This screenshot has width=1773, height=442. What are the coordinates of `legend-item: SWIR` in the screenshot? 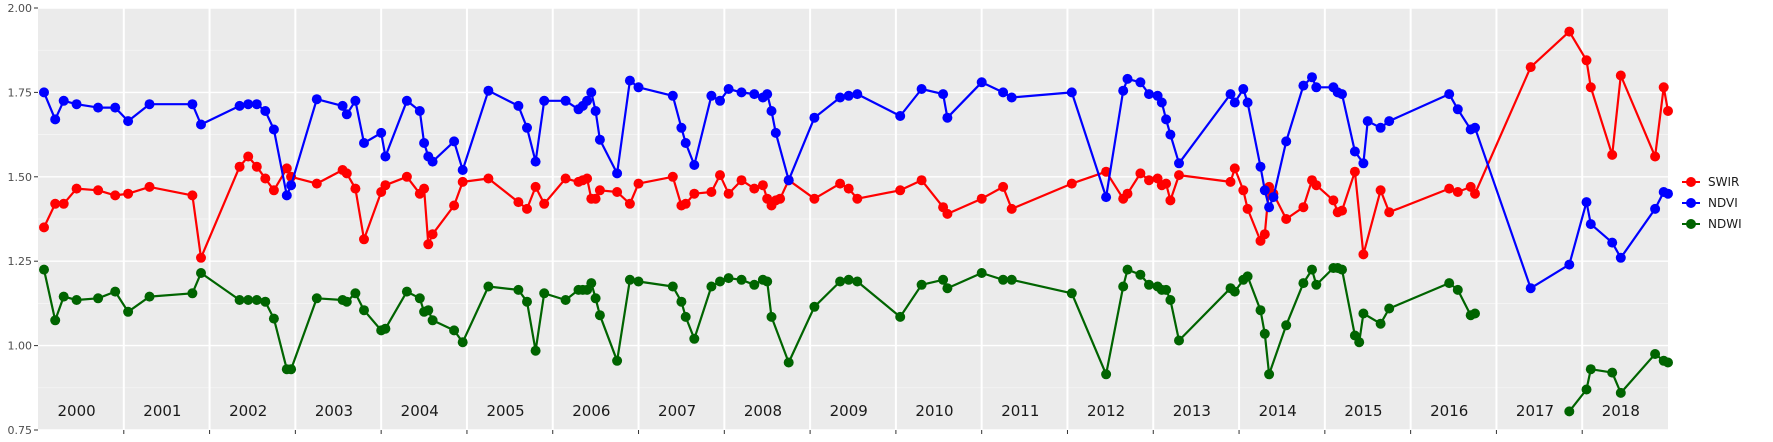 It's located at (1710, 182).